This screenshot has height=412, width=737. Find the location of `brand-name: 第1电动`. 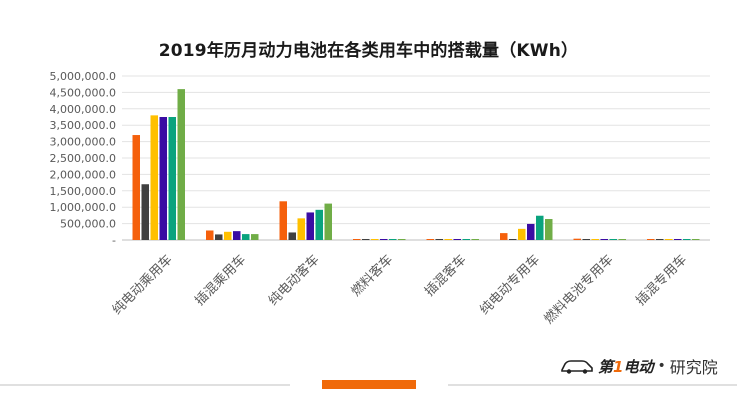

brand-name: 第1电动 is located at coordinates (625, 366).